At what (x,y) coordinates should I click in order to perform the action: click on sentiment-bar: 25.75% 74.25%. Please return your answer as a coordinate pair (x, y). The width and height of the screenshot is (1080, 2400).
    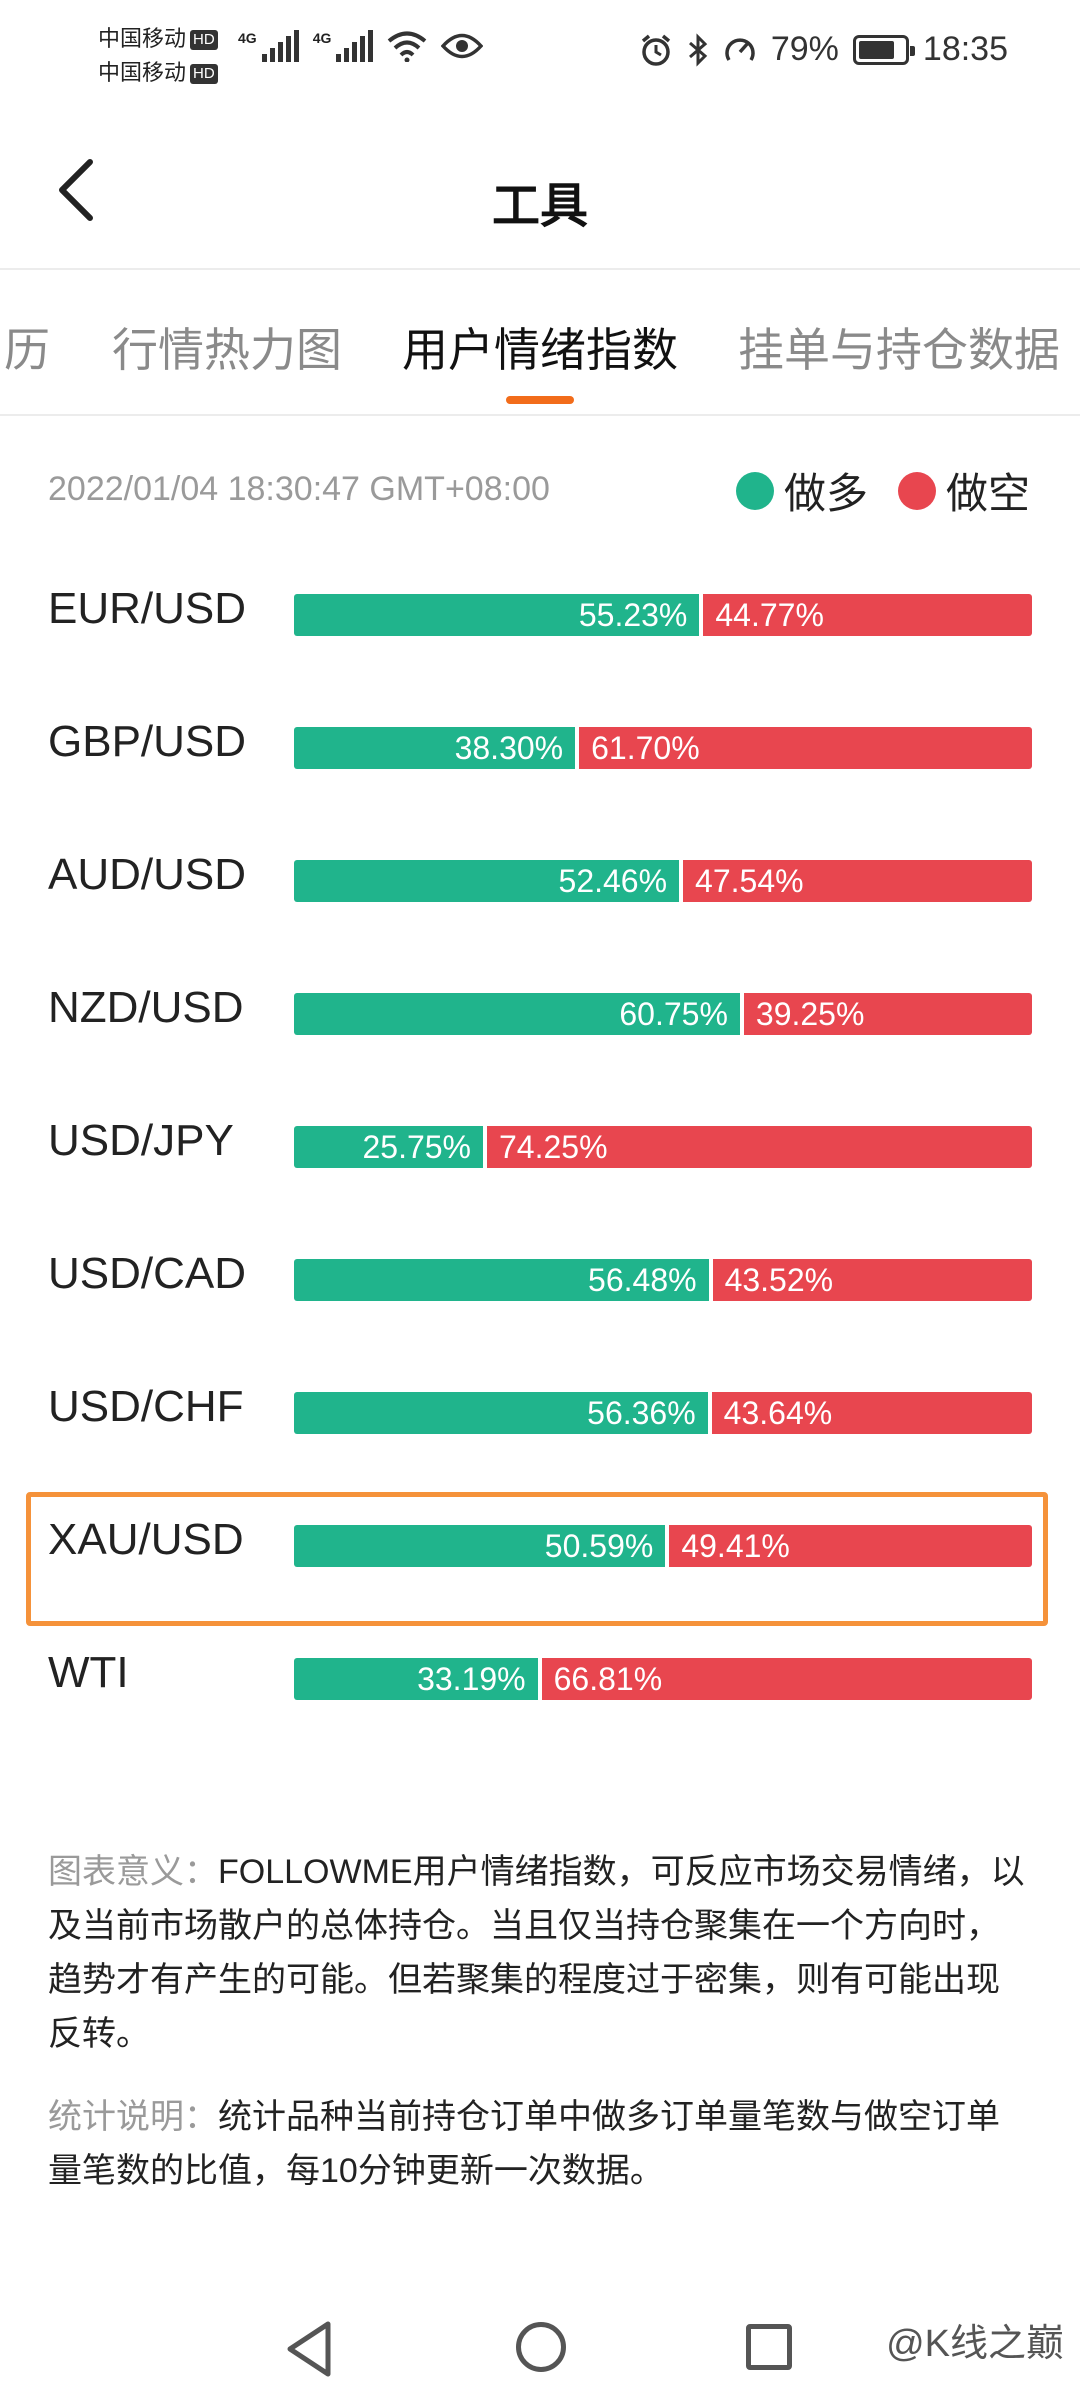
    Looking at the image, I should click on (663, 1147).